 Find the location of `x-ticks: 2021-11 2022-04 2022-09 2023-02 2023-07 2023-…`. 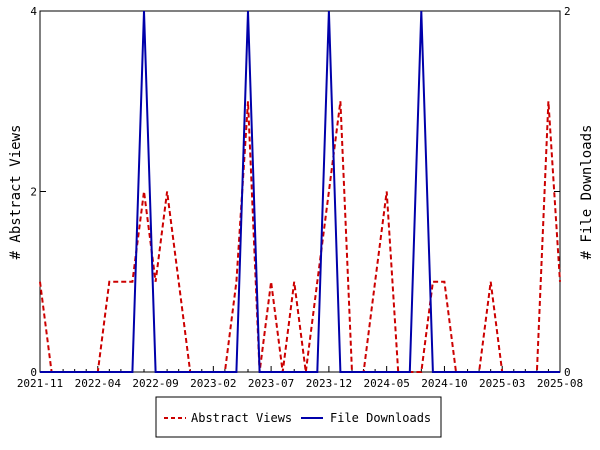

x-ticks: 2021-11 2022-04 2022-09 2023-02 2023-07 2023-… is located at coordinates (300, 378).